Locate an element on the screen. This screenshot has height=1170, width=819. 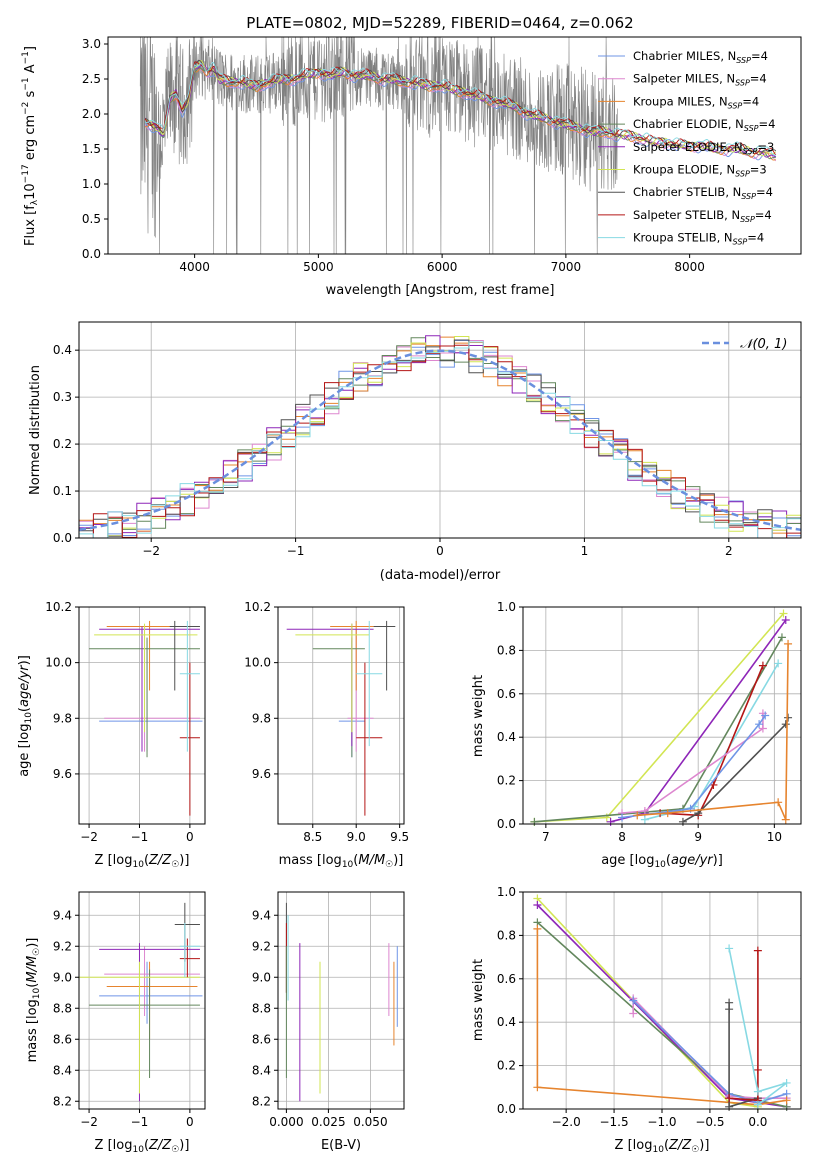
point-KroupaELODIE is located at coordinates (783, 613).